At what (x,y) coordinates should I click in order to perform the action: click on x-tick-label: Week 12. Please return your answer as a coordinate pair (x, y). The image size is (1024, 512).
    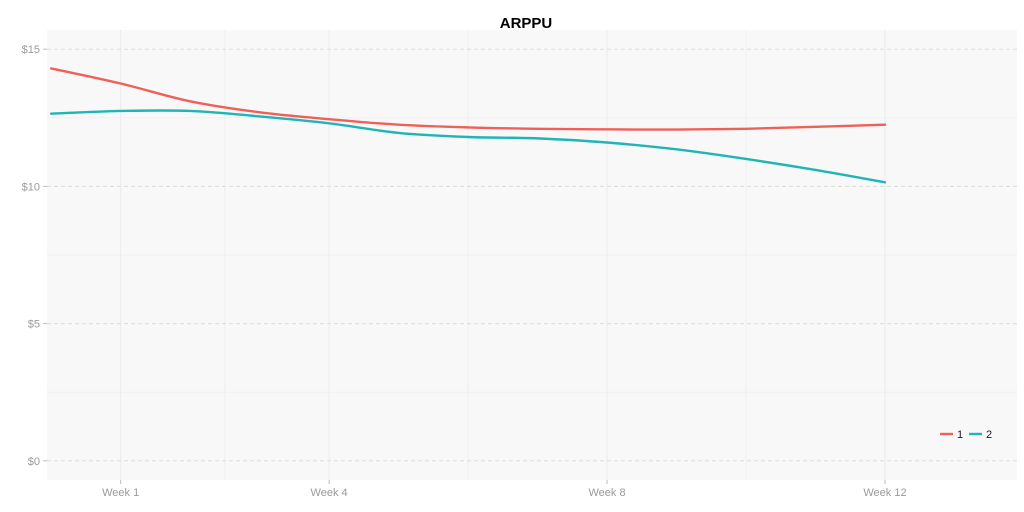
    Looking at the image, I should click on (884, 493).